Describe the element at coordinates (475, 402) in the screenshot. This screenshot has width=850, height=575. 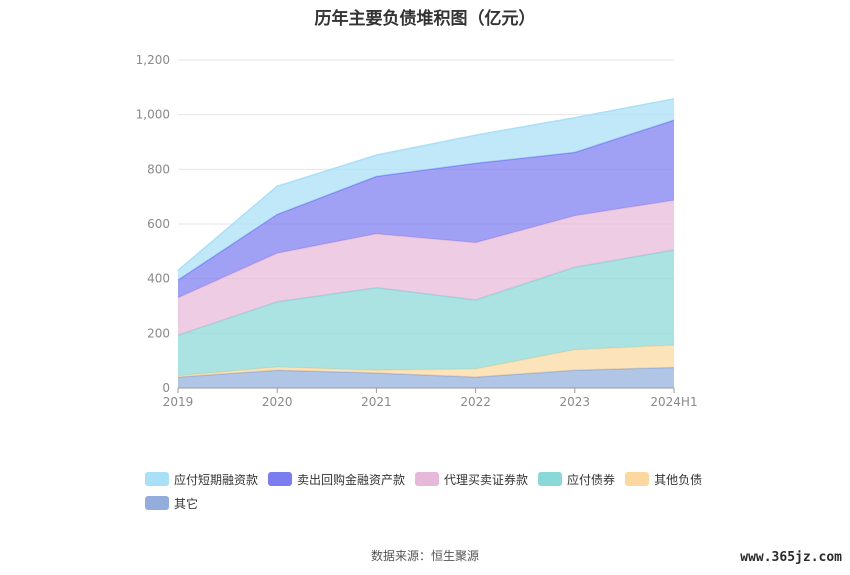
I see `x-tick-label: 2022` at that location.